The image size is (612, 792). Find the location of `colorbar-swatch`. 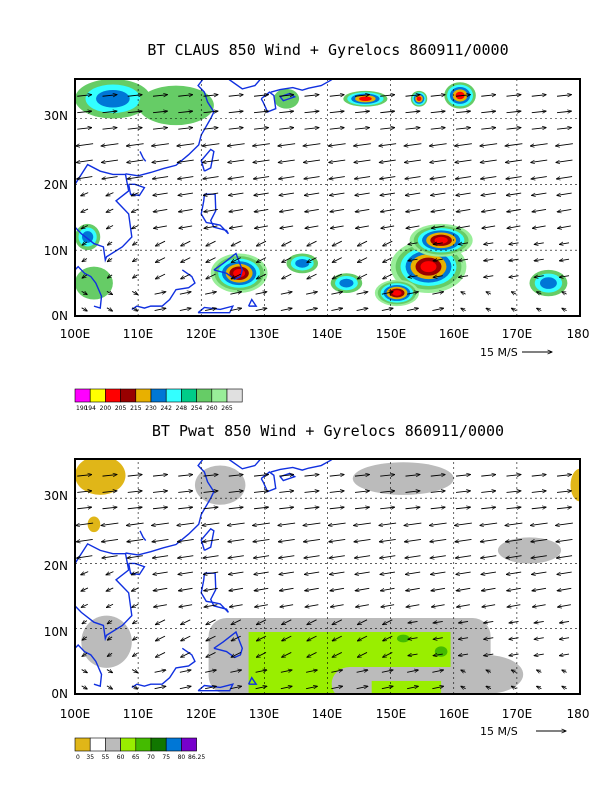

colorbar-swatch is located at coordinates (173, 395).